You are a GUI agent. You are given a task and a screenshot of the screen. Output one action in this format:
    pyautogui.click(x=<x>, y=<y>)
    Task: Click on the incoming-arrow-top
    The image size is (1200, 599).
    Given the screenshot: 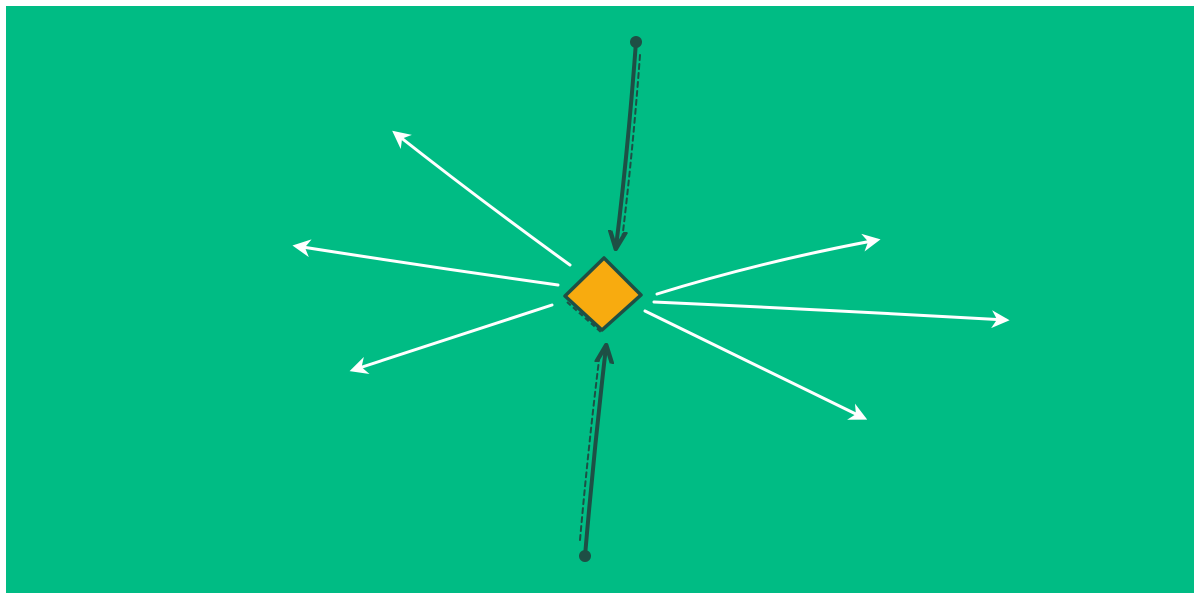 What is the action you would take?
    pyautogui.click(x=627, y=143)
    